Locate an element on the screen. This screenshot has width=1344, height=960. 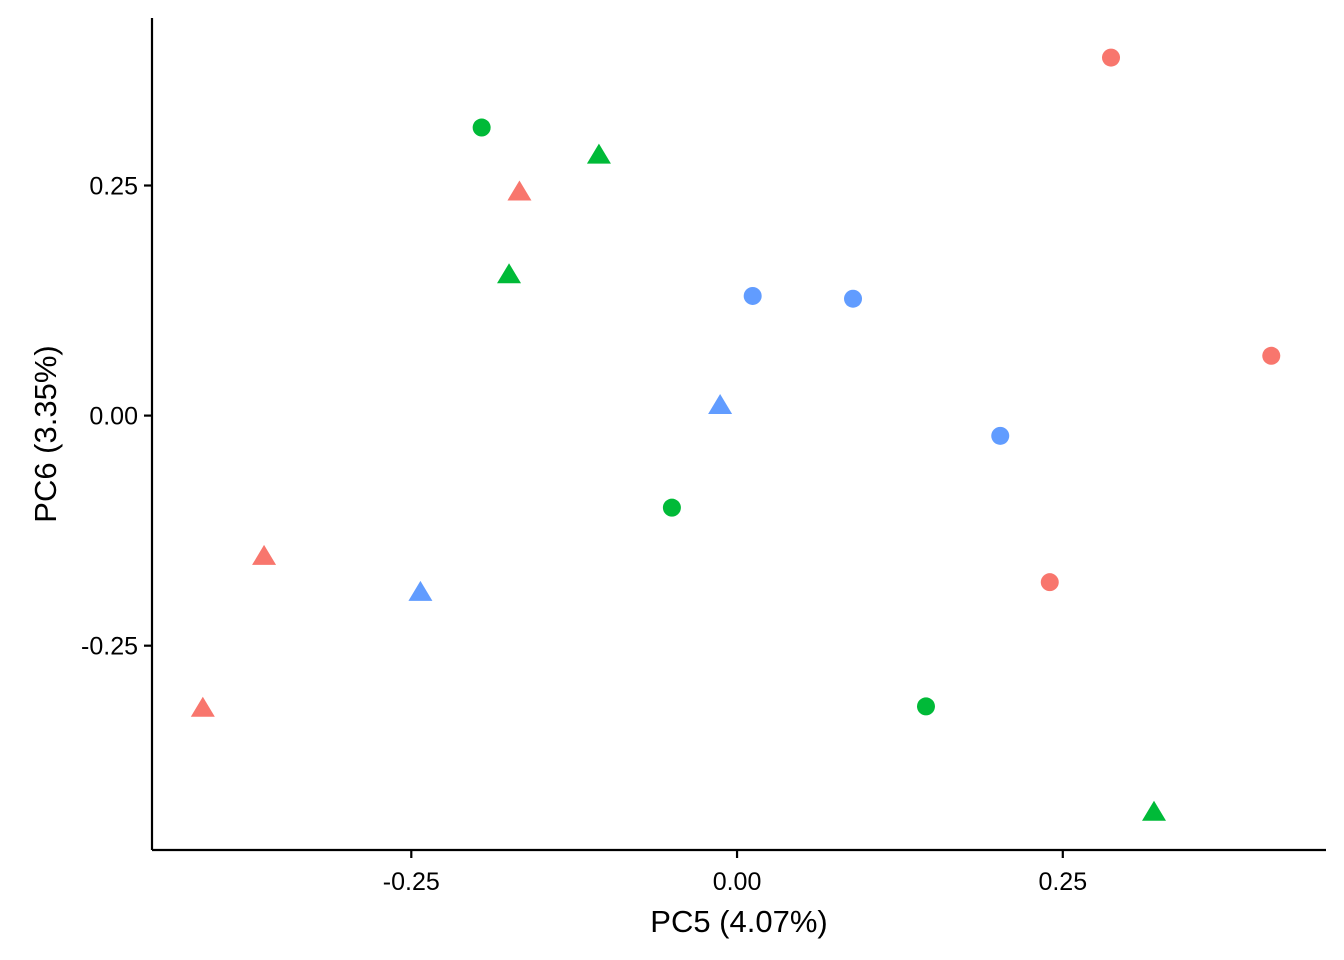
y-tick-label: 0.25 is located at coordinates (113, 187).